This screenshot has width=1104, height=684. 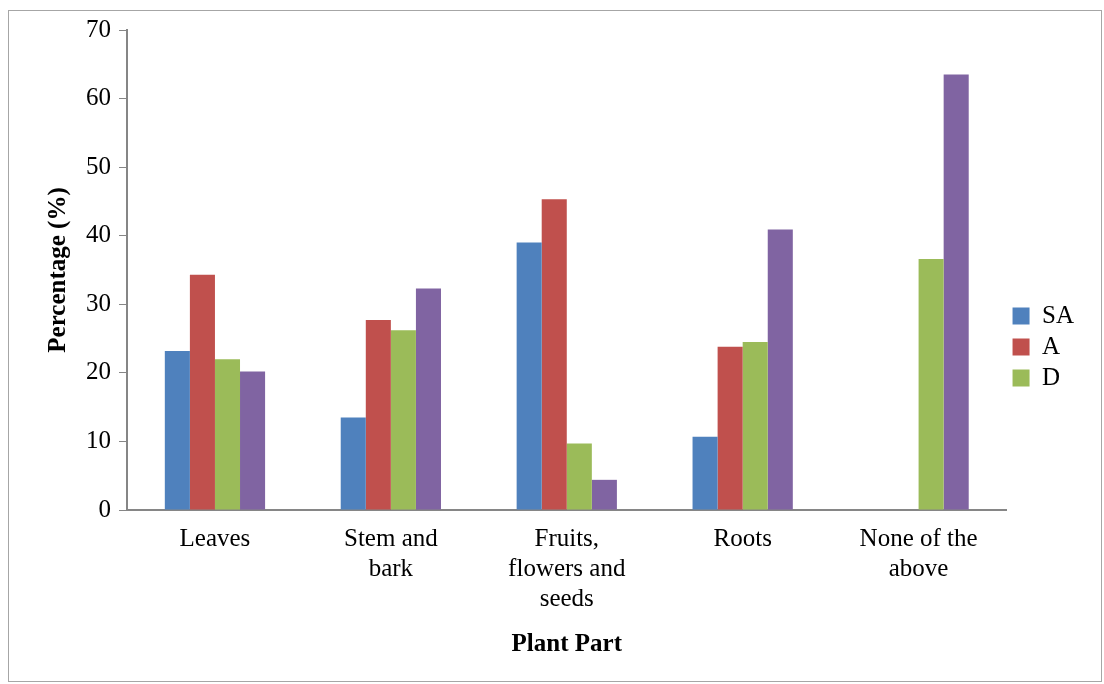 I want to click on legend-label: D, so click(x=1051, y=376).